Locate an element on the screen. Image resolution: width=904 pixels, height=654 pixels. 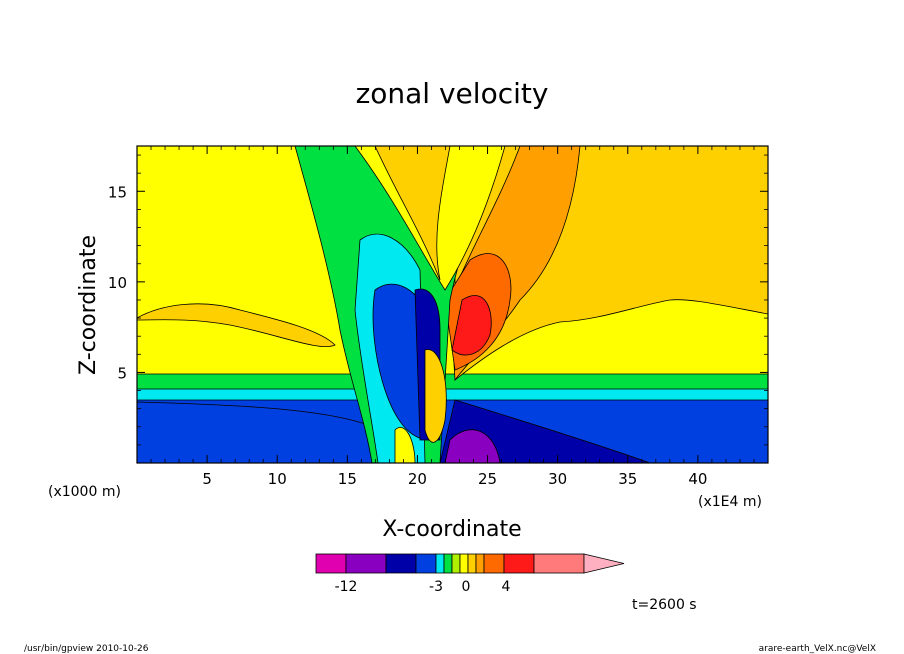
x-unit-left: (x1000 m) is located at coordinates (84, 492).